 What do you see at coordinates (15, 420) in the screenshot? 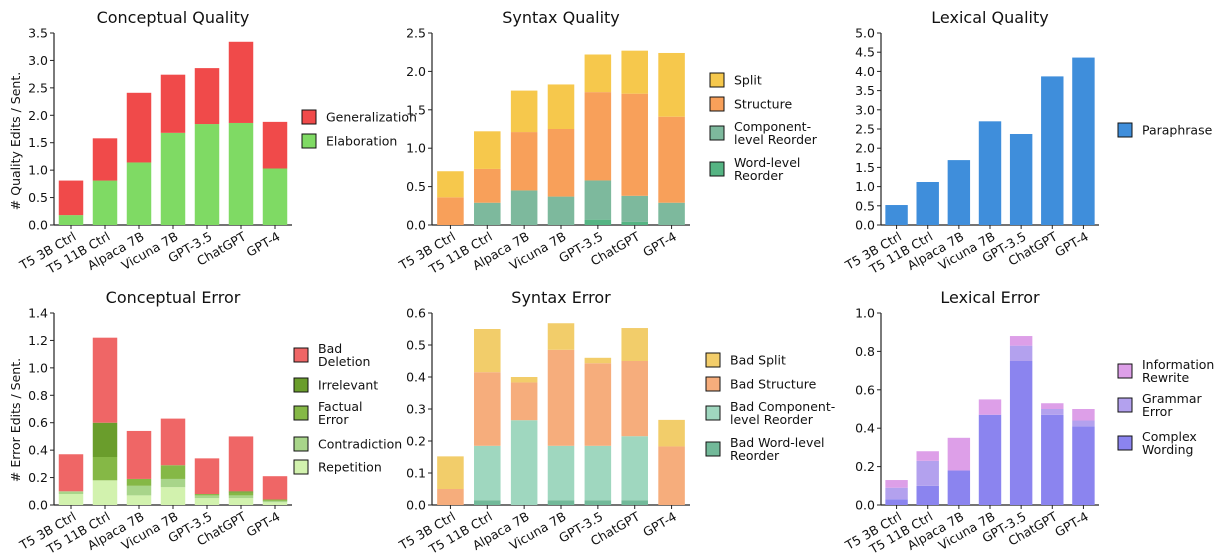
I see `row-2-ylabel: # Error Edits / Sent.` at bounding box center [15, 420].